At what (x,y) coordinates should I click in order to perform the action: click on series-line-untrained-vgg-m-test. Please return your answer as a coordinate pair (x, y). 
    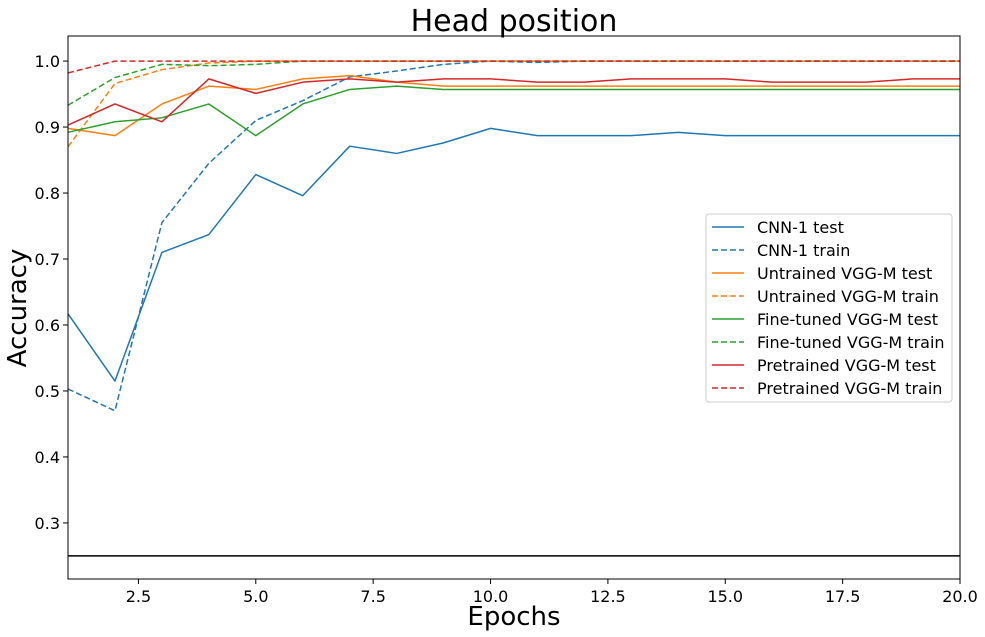
    Looking at the image, I should click on (513, 105).